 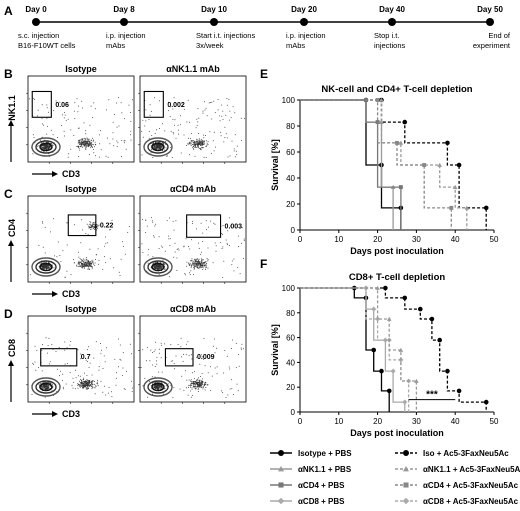 I want to click on x-tick-label: 30, so click(x=416, y=421).